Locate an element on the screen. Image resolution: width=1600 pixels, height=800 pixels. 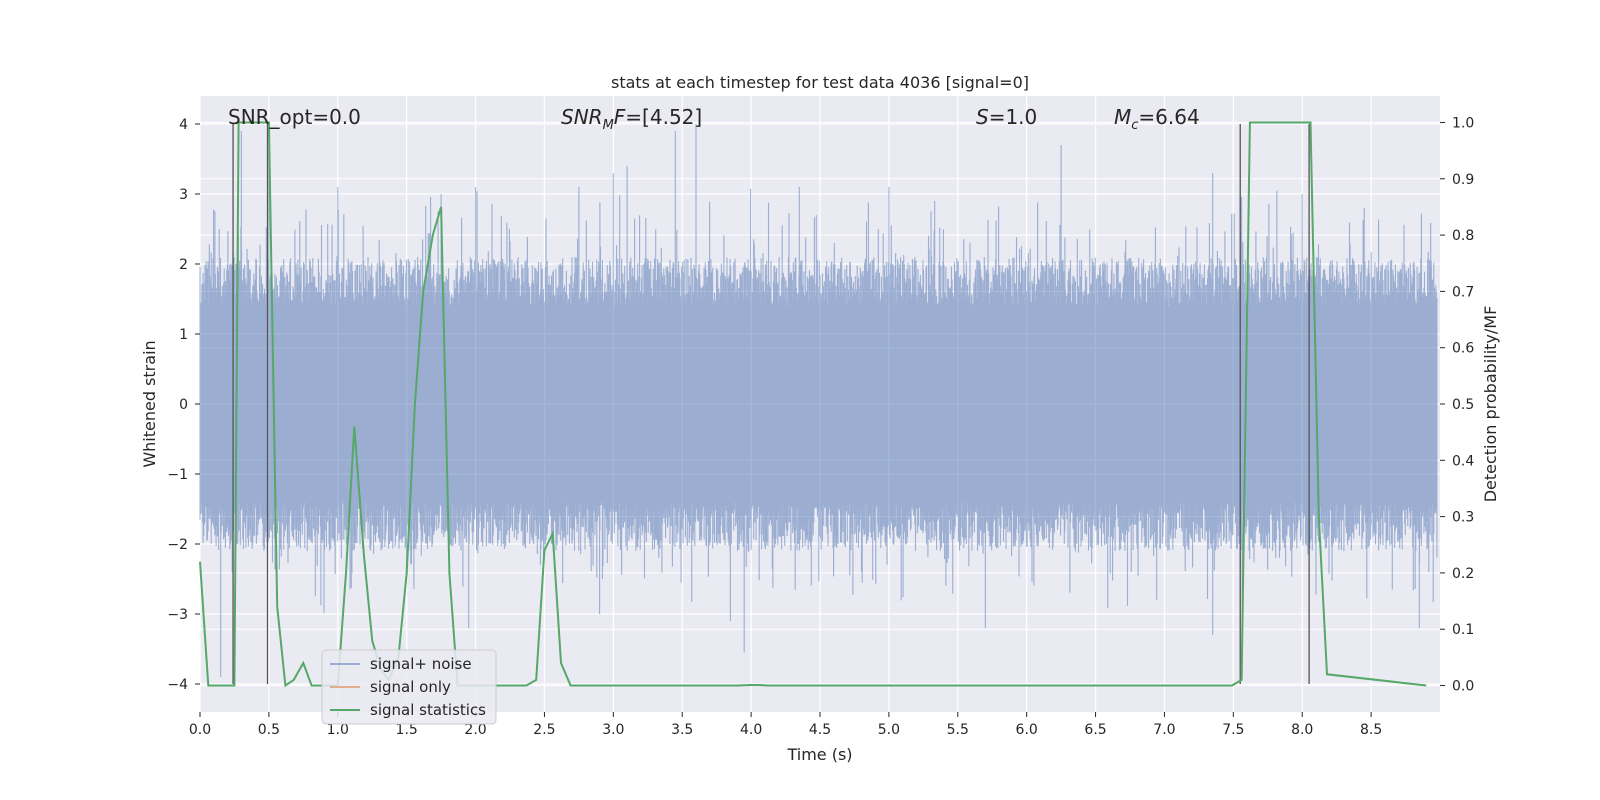
x-tick-label-15: 7.5 is located at coordinates (1233, 730).